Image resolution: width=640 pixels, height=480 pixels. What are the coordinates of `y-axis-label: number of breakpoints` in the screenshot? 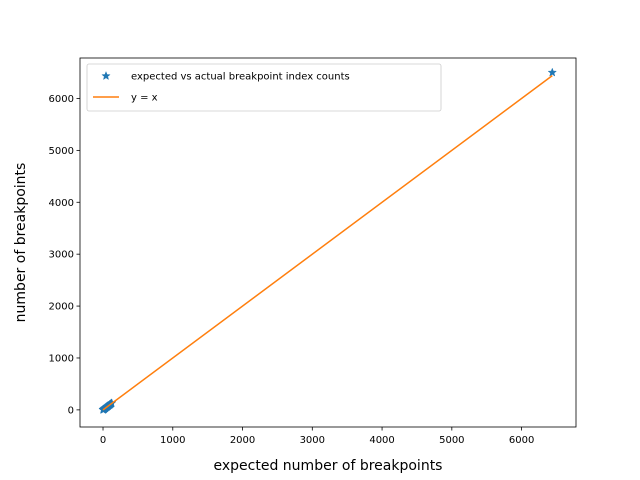 It's located at (21, 243).